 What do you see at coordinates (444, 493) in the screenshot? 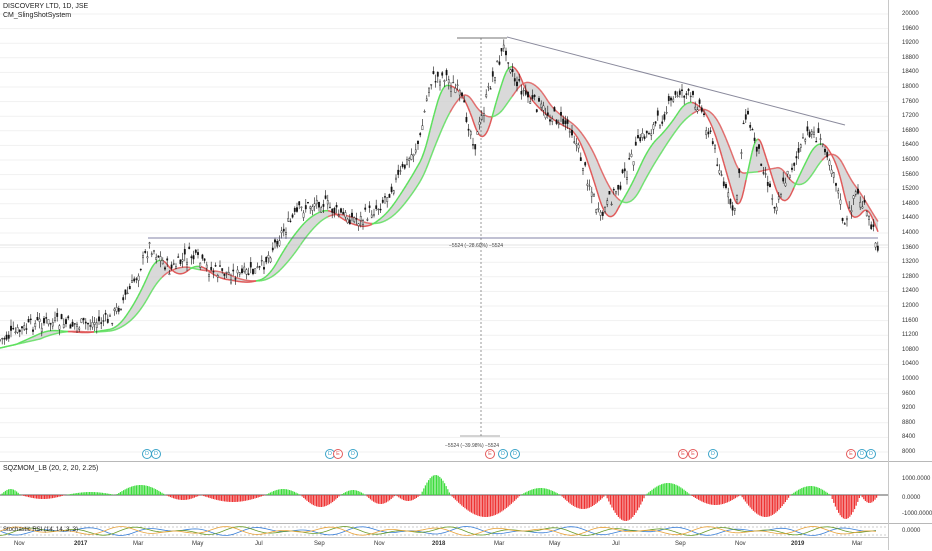
I see `squeeze-momentum-canvas` at bounding box center [444, 493].